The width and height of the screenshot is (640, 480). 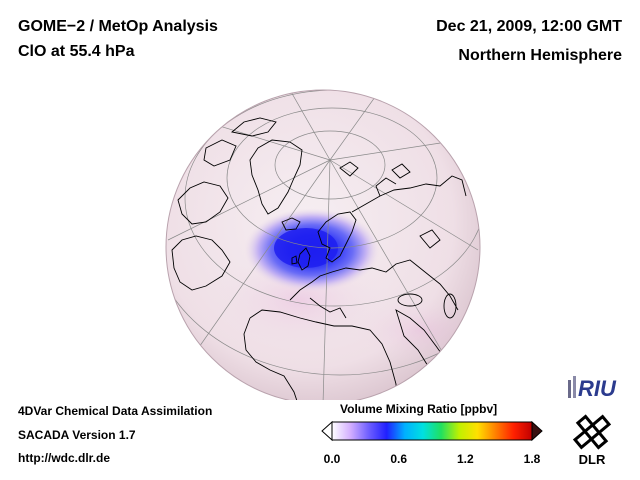 I want to click on riu-logo-text: RIU, so click(x=597, y=388).